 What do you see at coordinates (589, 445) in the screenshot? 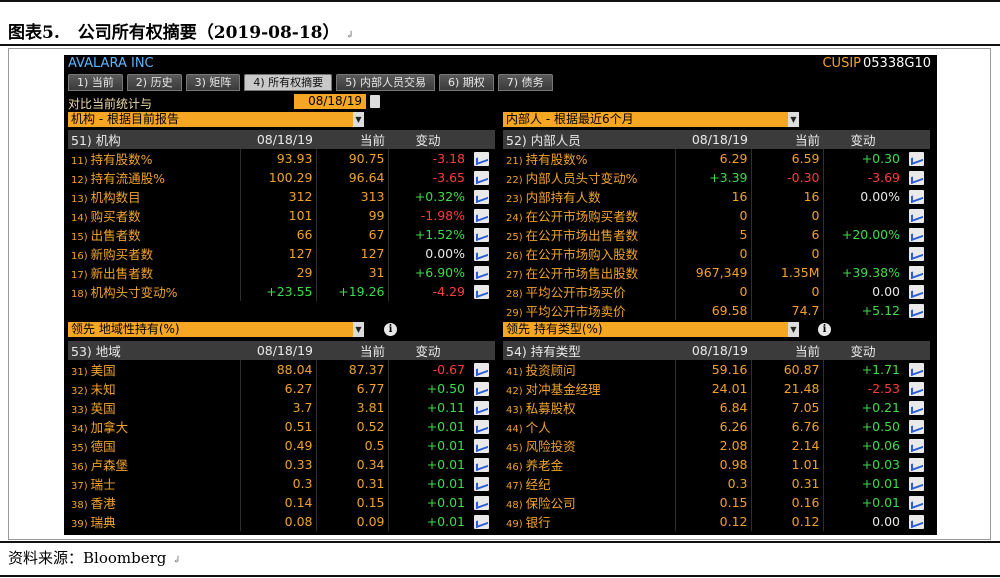
I see `row-label: 45) 风险投资` at bounding box center [589, 445].